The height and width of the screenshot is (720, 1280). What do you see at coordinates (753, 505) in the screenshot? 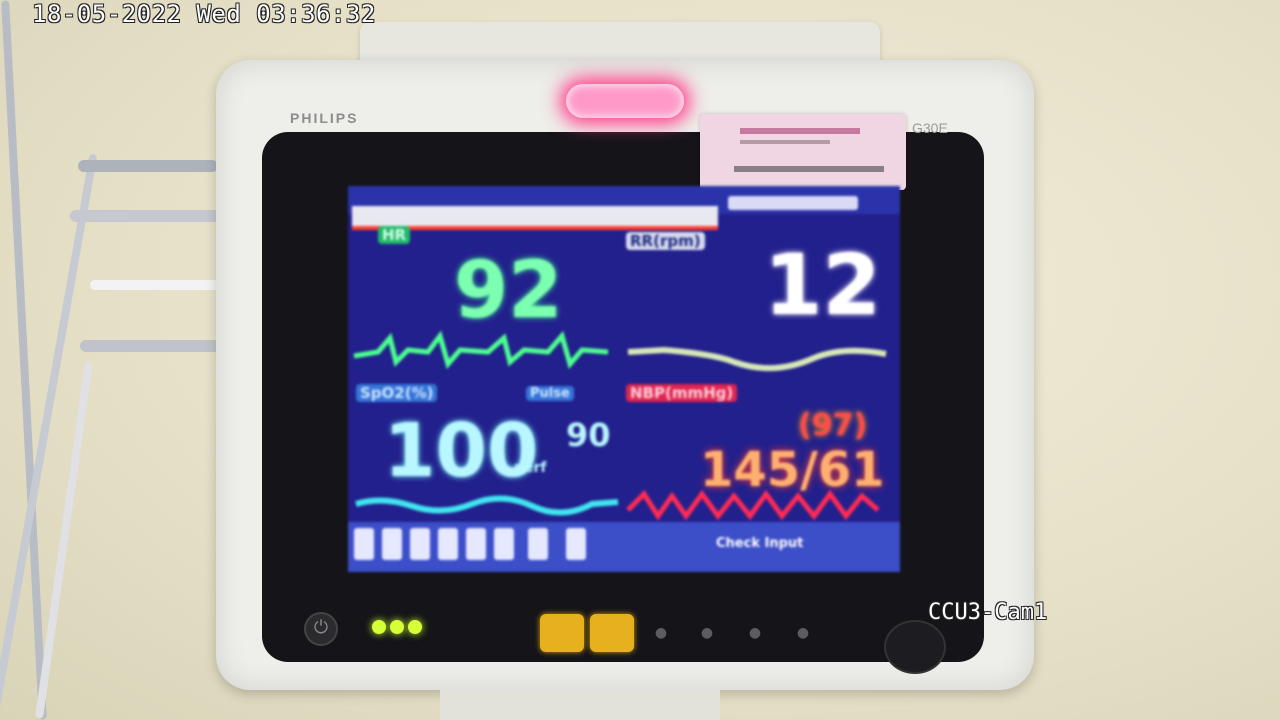
I see `pressure-waveform` at bounding box center [753, 505].